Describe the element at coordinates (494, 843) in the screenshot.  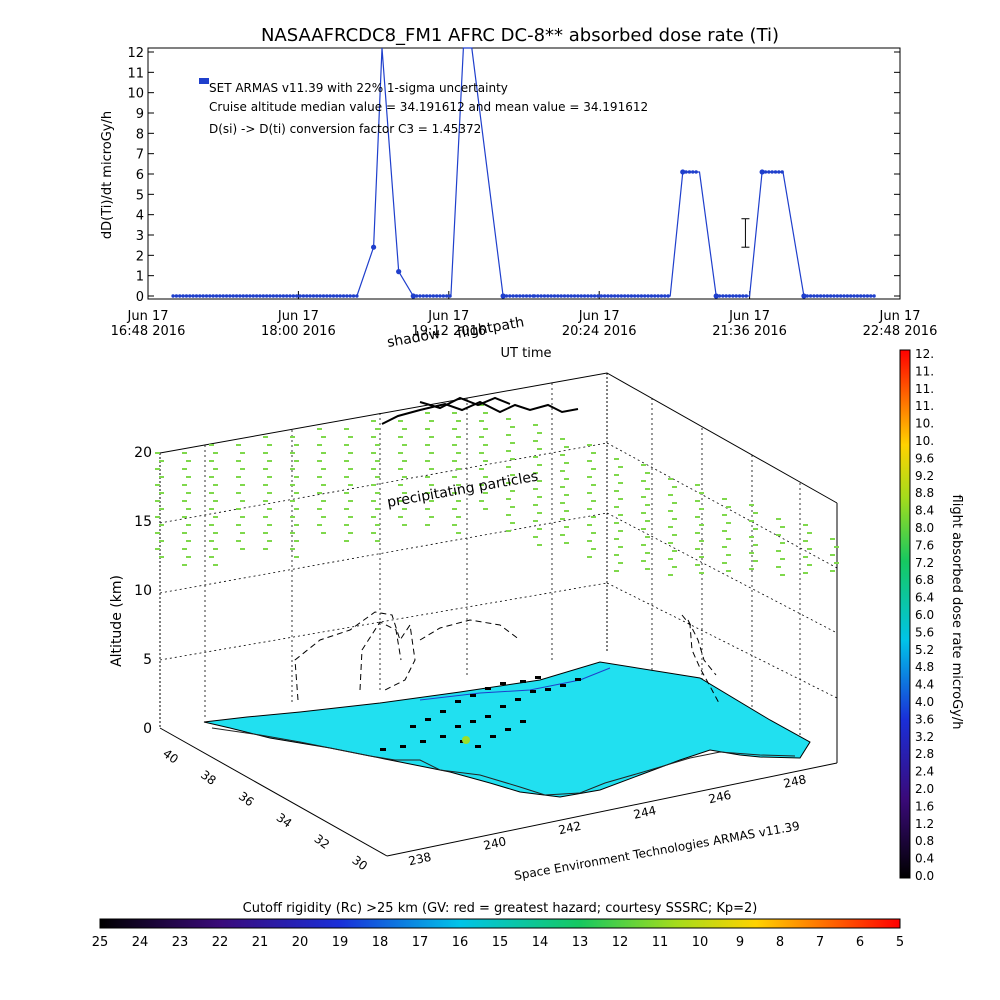
I see `longitude-tick-label: 240` at that location.